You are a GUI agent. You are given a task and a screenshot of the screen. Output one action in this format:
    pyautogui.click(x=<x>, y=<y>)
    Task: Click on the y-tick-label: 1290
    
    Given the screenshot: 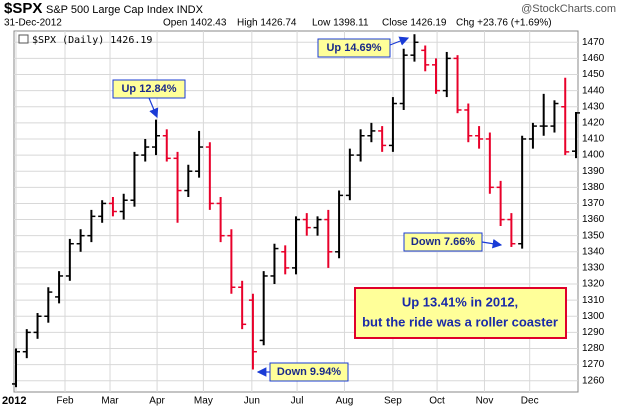 What is the action you would take?
    pyautogui.click(x=593, y=332)
    